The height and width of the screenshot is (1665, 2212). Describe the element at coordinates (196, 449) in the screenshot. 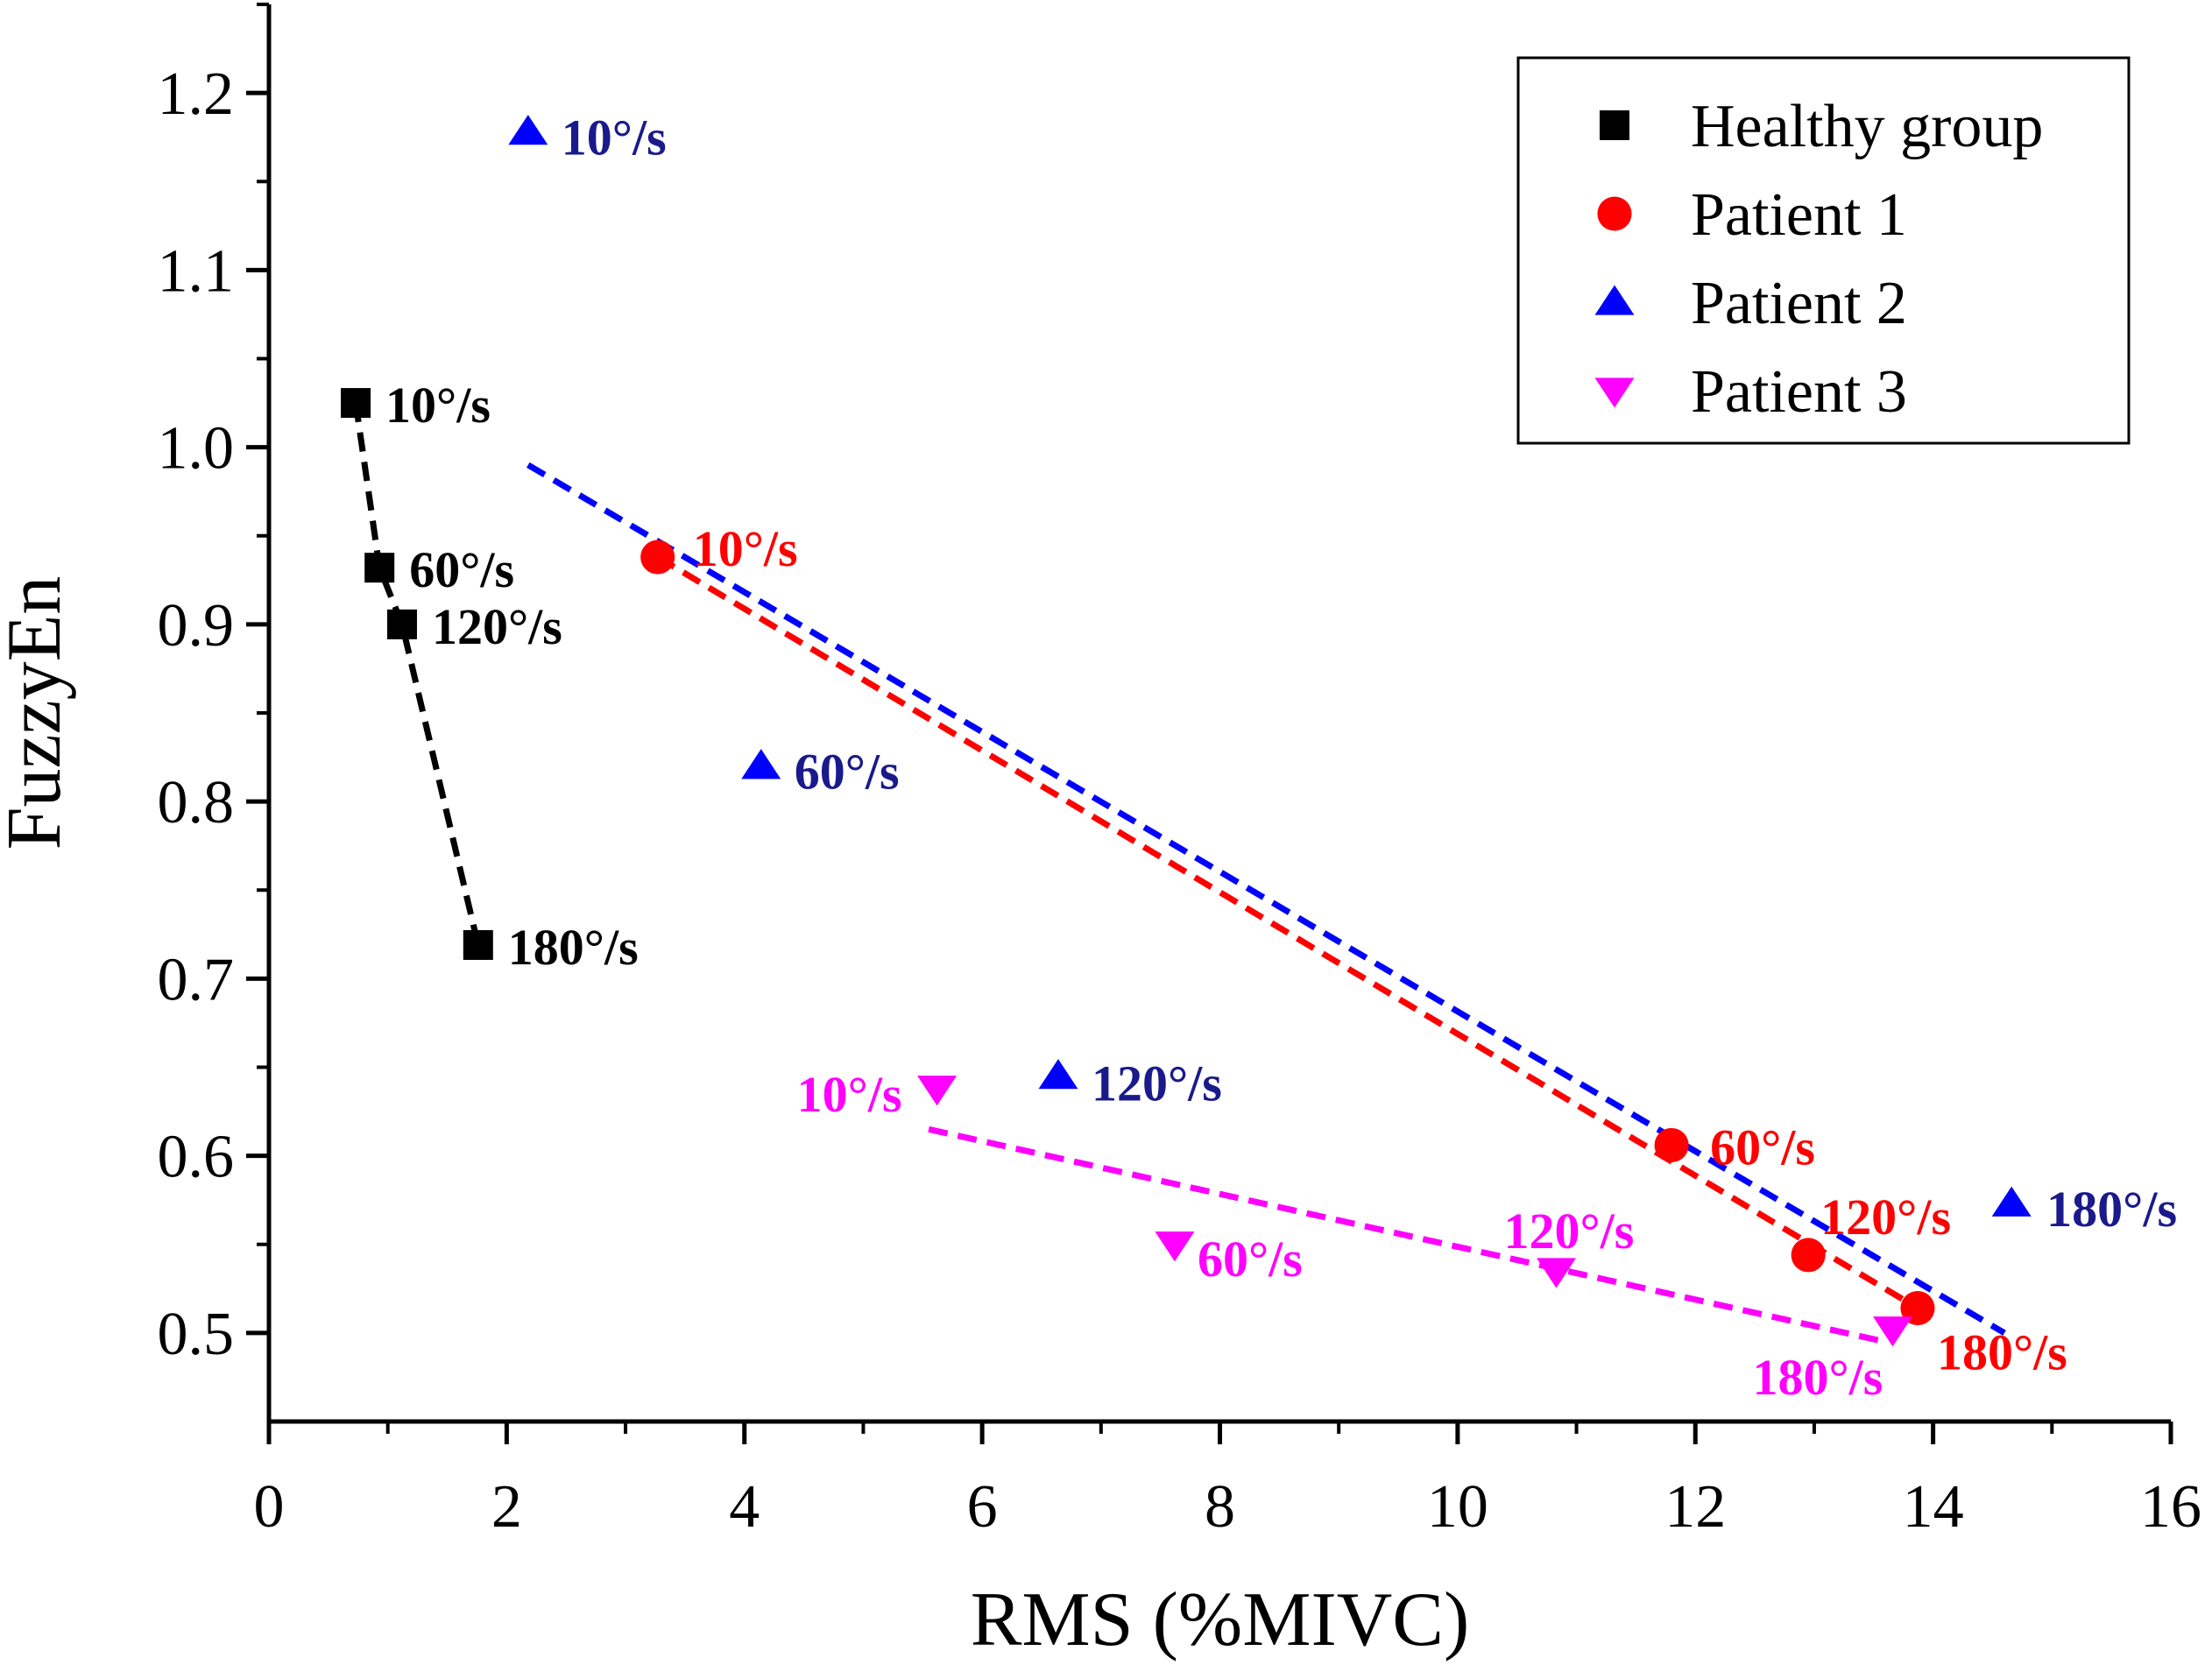

I see `y-tick-label: 1.0` at that location.